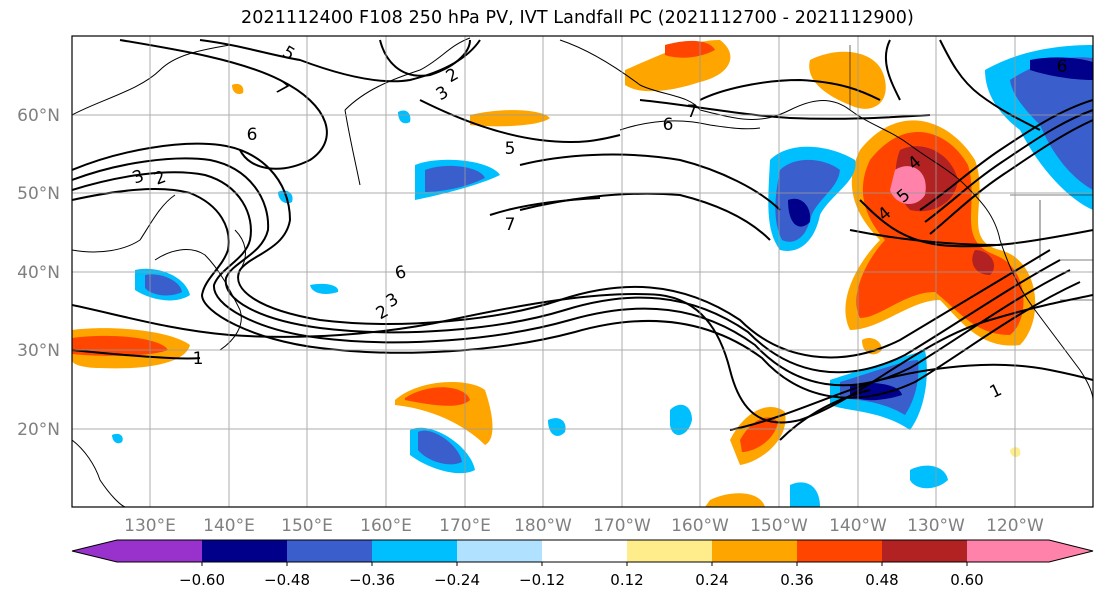 Image resolution: width=1105 pixels, height=601 pixels. What do you see at coordinates (779, 526) in the screenshot?
I see `lon-label: 150°W` at bounding box center [779, 526].